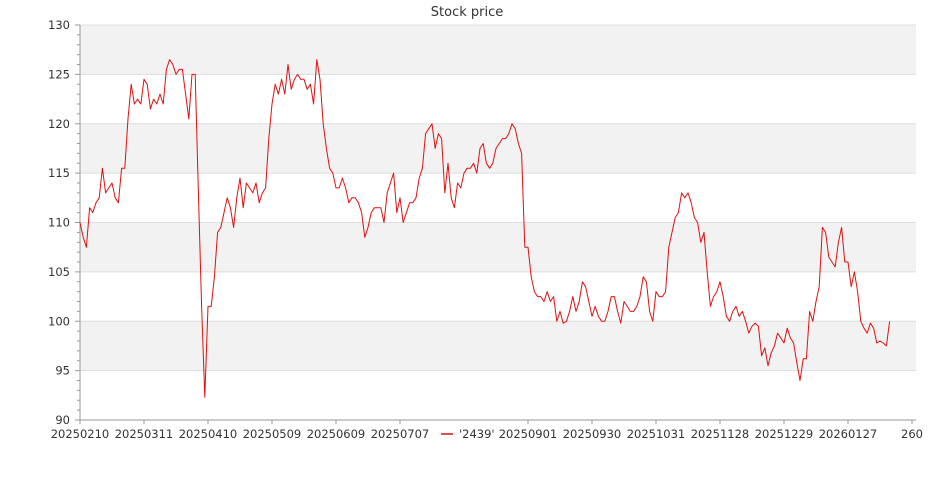  I want to click on y-tick-label: 120, so click(59, 124).